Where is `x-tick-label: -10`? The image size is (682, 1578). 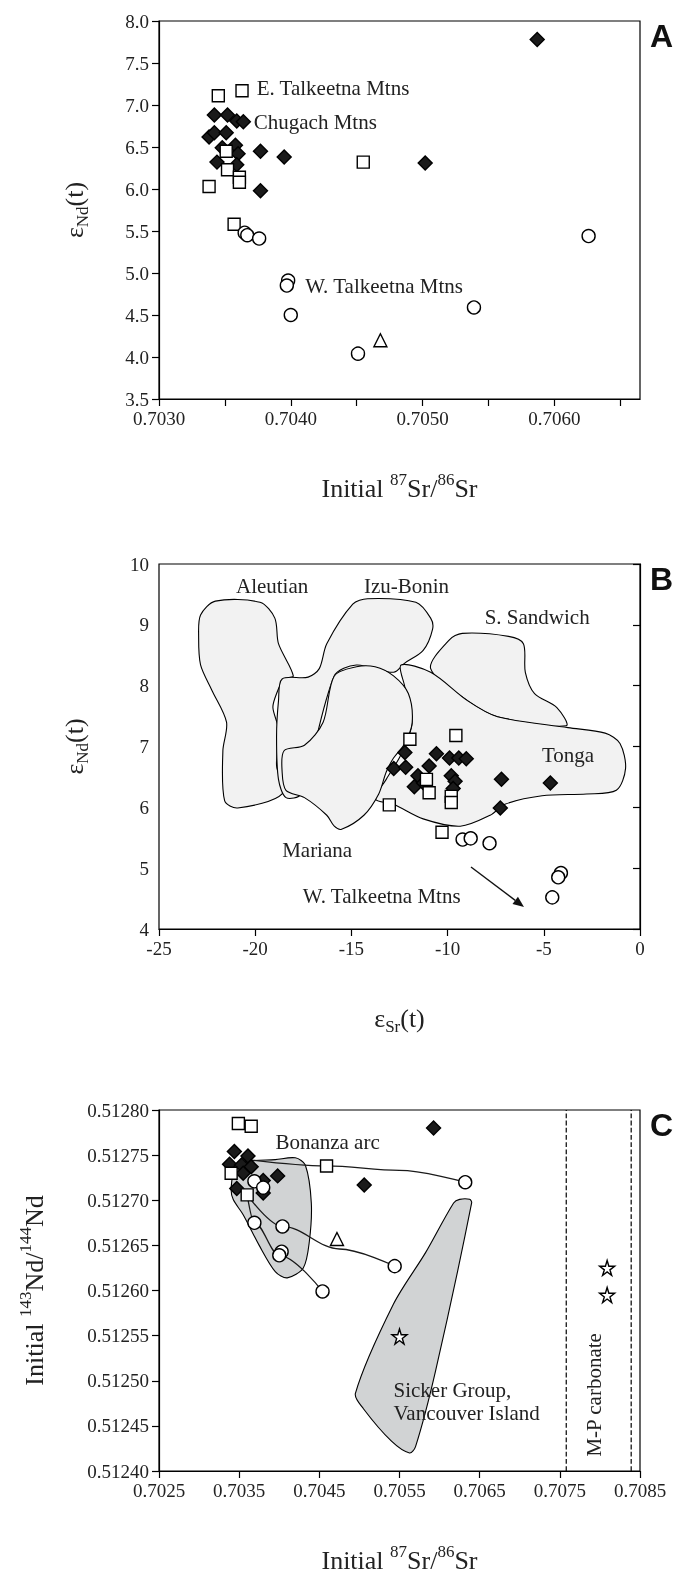 x-tick-label: -10 is located at coordinates (447, 948).